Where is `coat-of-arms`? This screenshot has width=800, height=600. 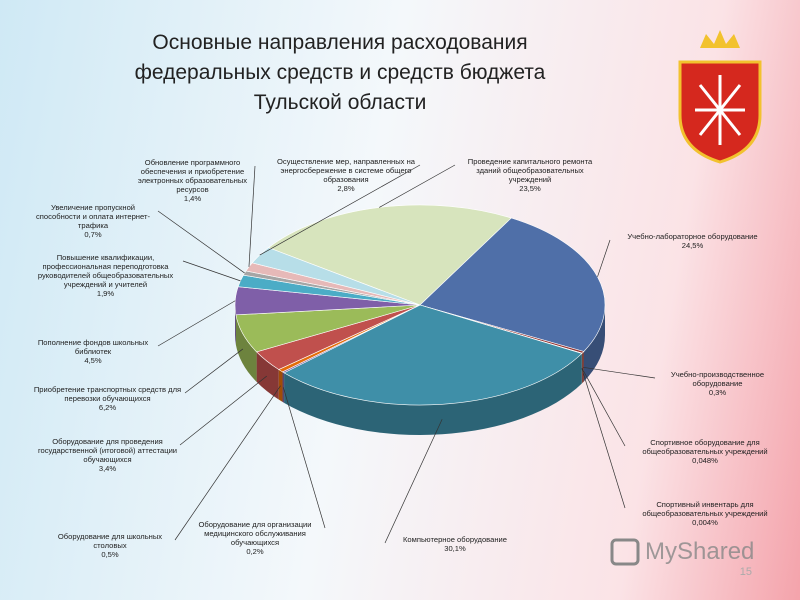
coat-of-arms is located at coordinates (720, 97).